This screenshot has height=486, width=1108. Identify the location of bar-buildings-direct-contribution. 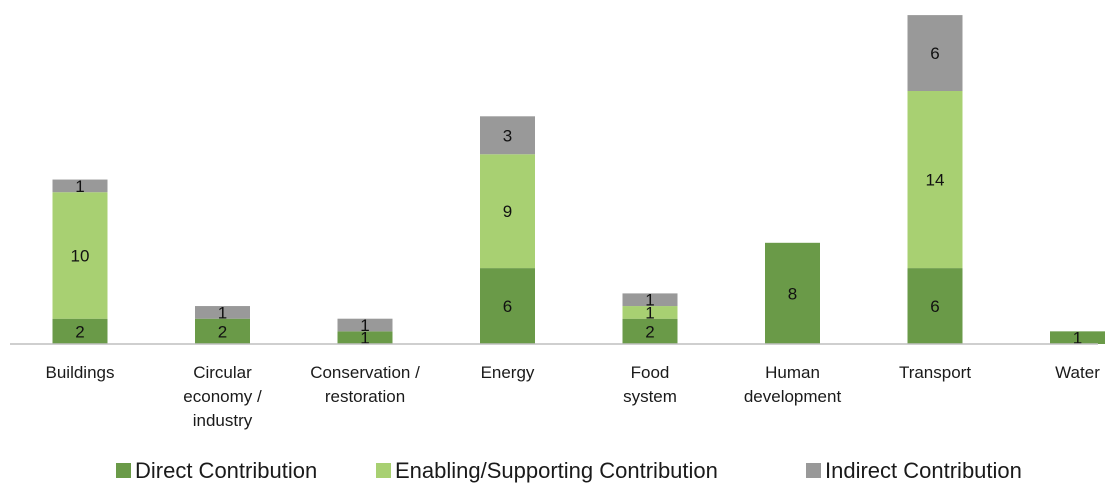
(80, 331).